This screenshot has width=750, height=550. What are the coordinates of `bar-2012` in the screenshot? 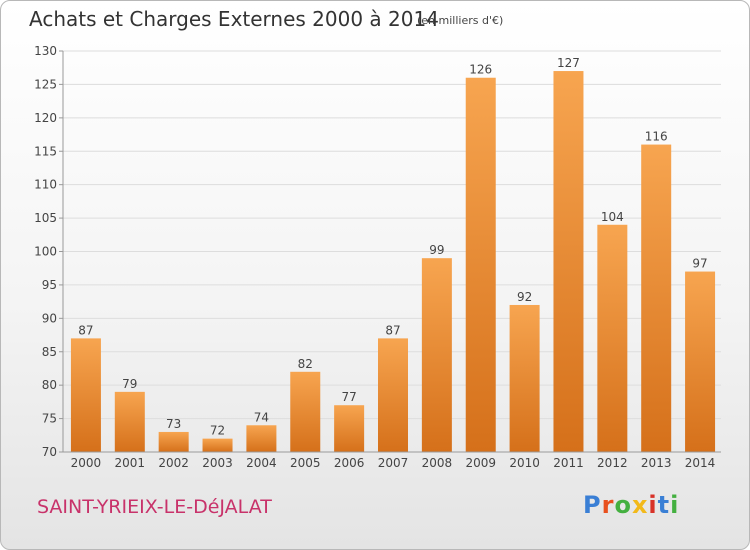 It's located at (612, 338).